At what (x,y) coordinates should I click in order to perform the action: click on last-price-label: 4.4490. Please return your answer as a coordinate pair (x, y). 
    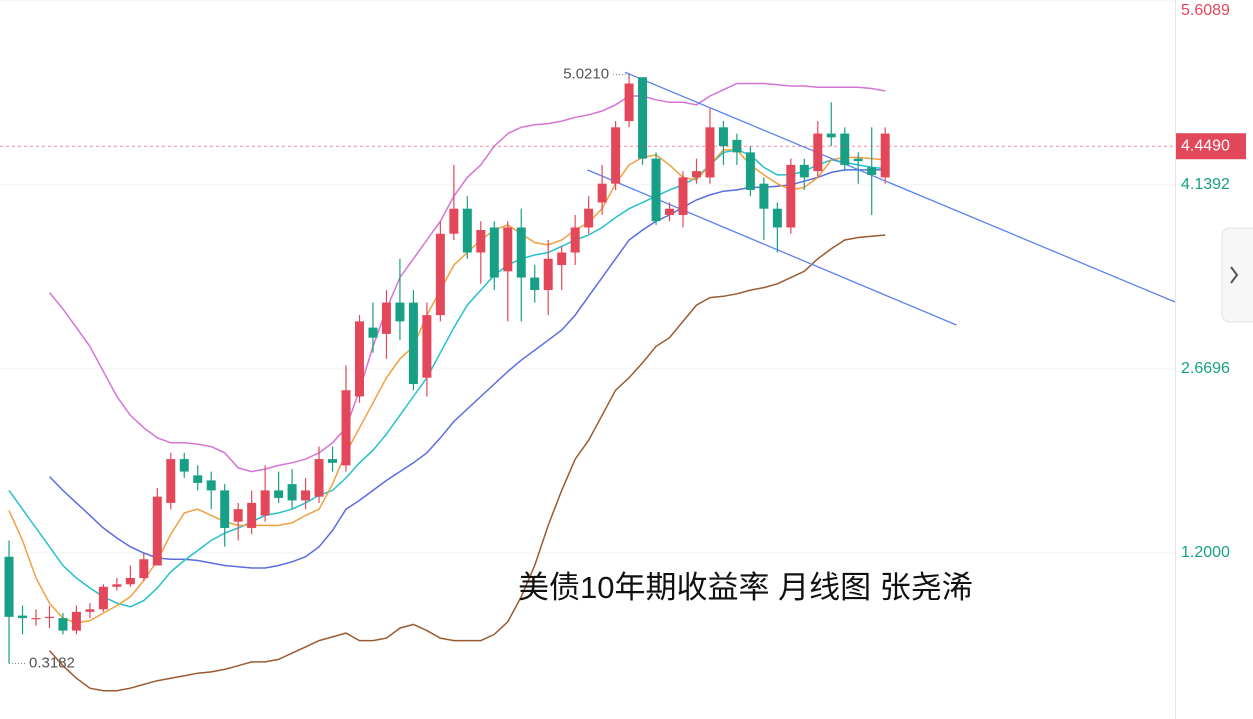
    Looking at the image, I should click on (1205, 145).